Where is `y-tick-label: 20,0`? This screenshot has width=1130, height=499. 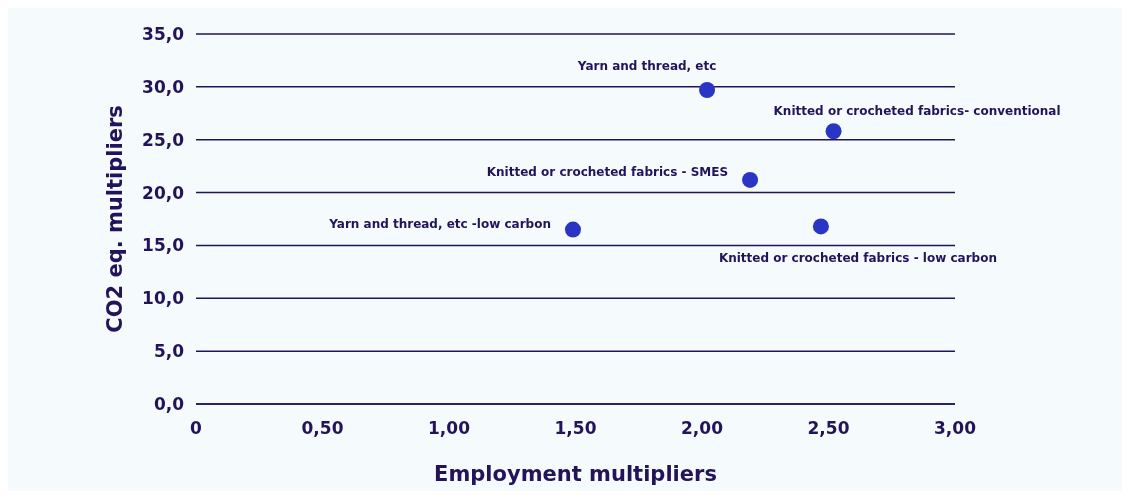 y-tick-label: 20,0 is located at coordinates (163, 192).